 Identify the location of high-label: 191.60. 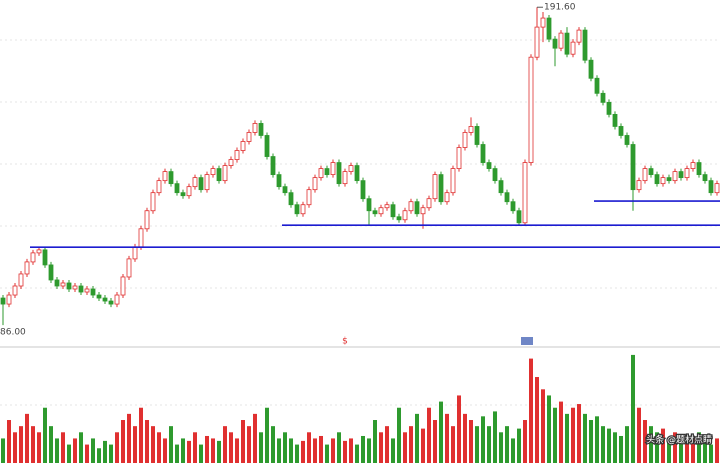
(560, 8).